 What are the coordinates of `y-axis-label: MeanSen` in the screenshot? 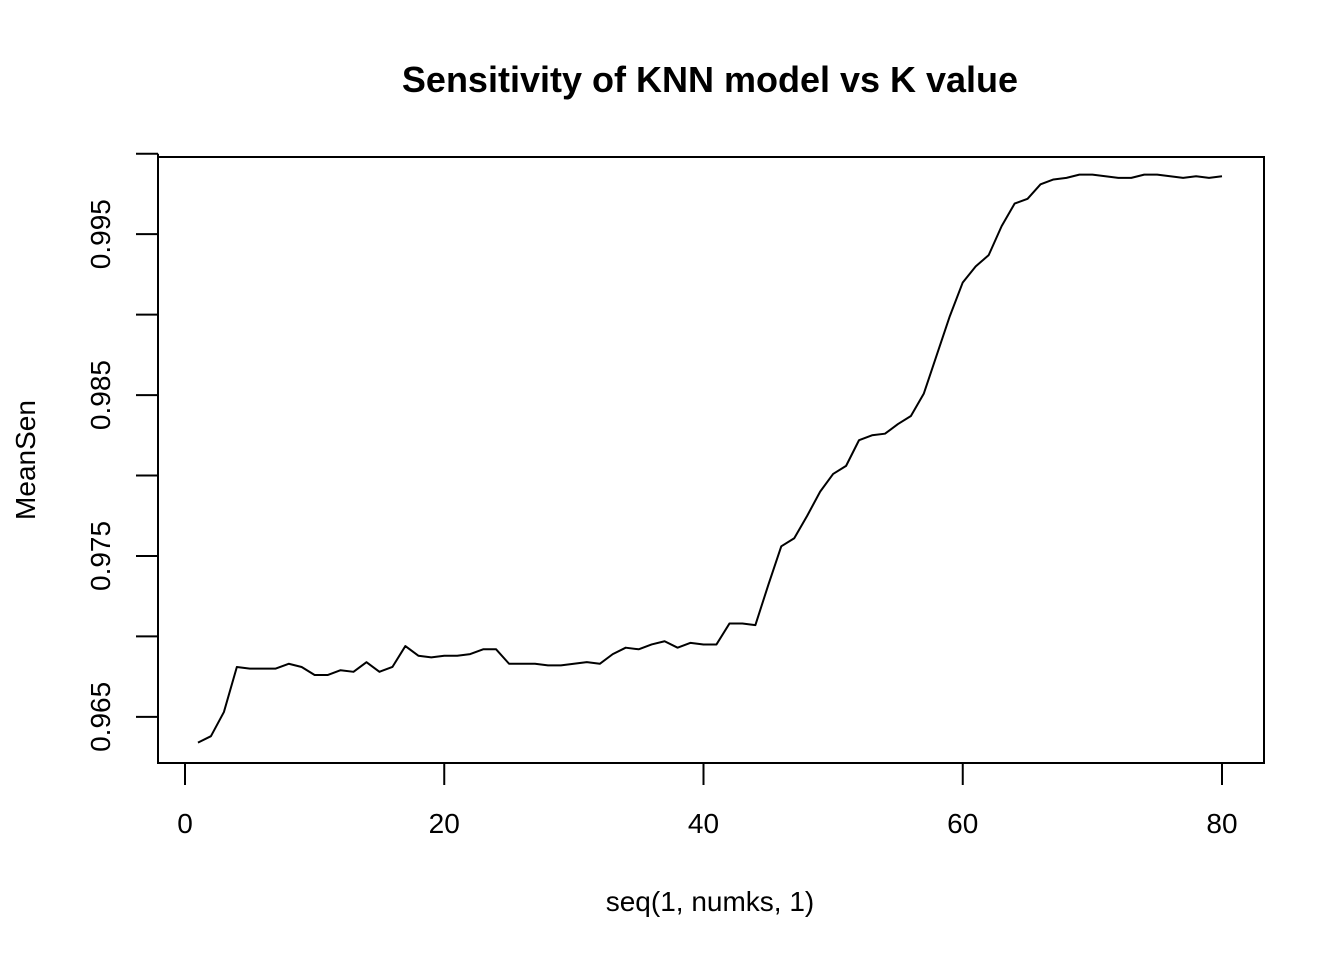 It's located at (25, 460).